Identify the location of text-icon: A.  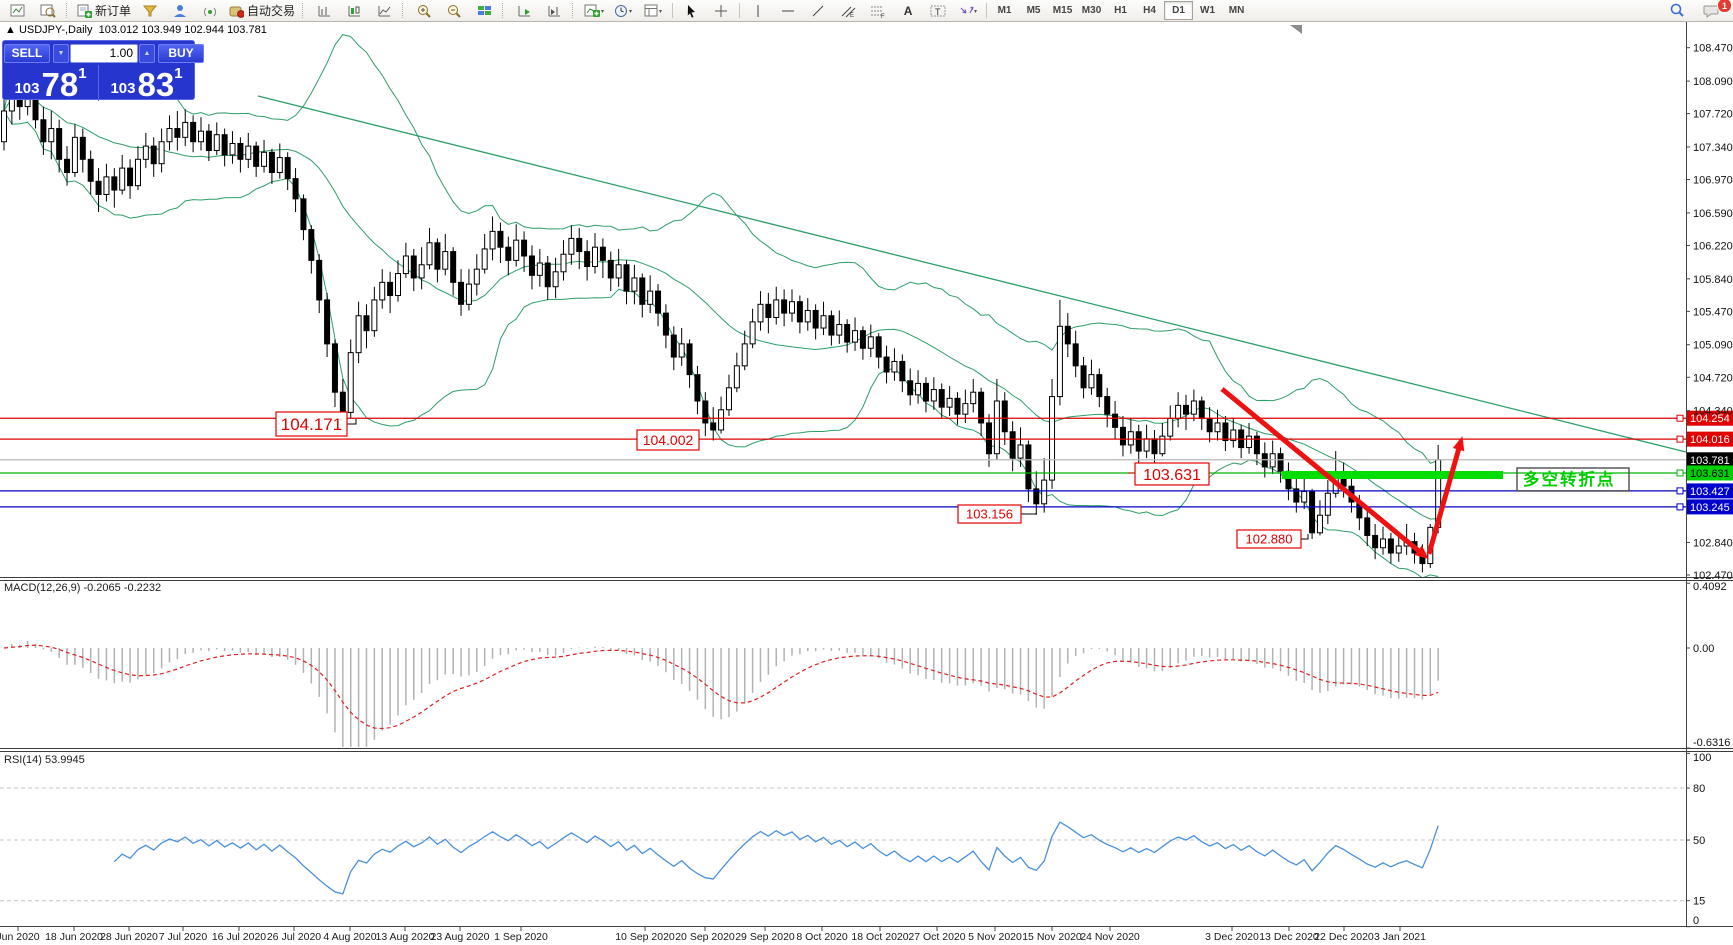
(908, 10).